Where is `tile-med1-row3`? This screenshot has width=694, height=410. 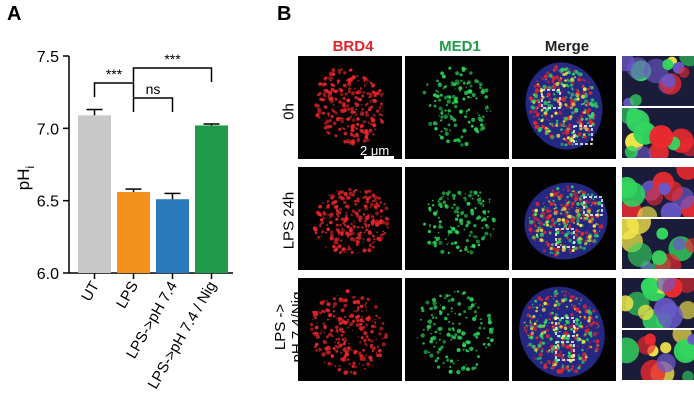
tile-med1-row3 is located at coordinates (457, 329).